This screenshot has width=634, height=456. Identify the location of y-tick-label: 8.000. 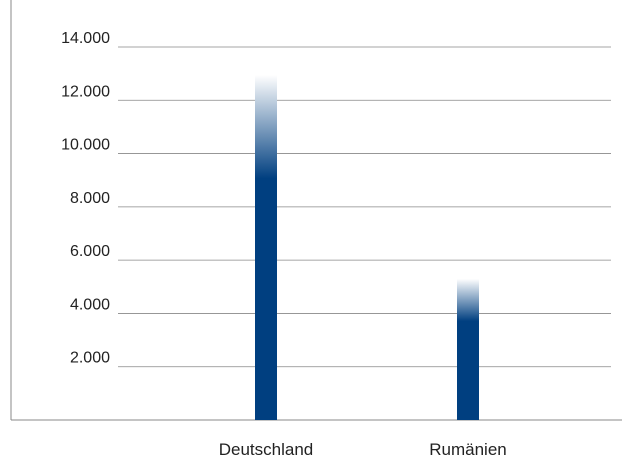
(90, 198).